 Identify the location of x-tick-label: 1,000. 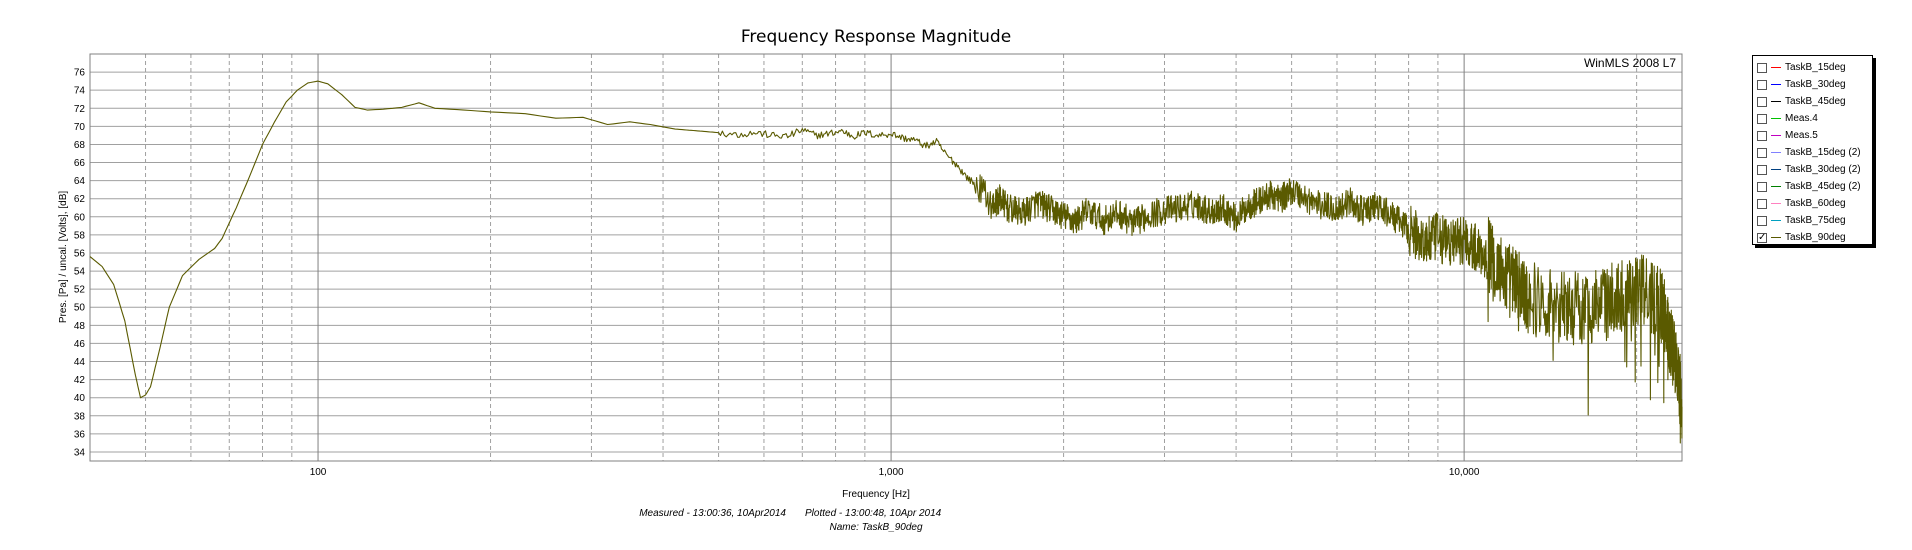
(891, 472).